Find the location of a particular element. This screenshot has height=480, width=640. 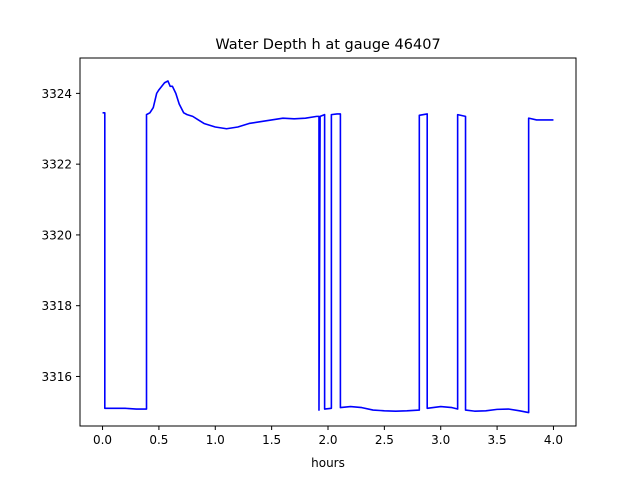

x-axis-label: hours is located at coordinates (328, 463).